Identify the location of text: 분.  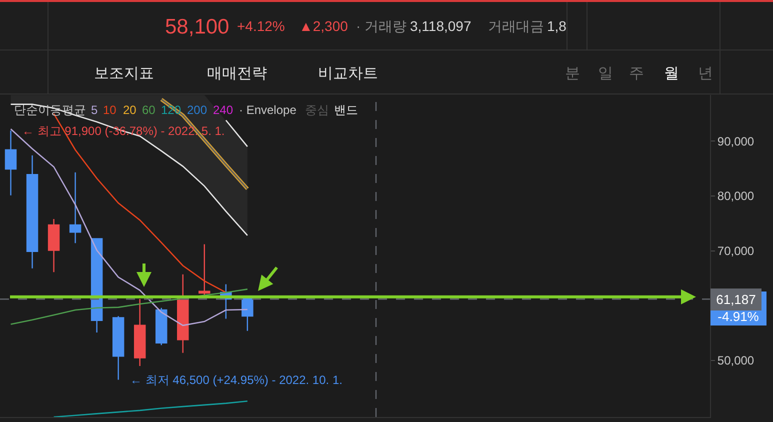
(572, 73).